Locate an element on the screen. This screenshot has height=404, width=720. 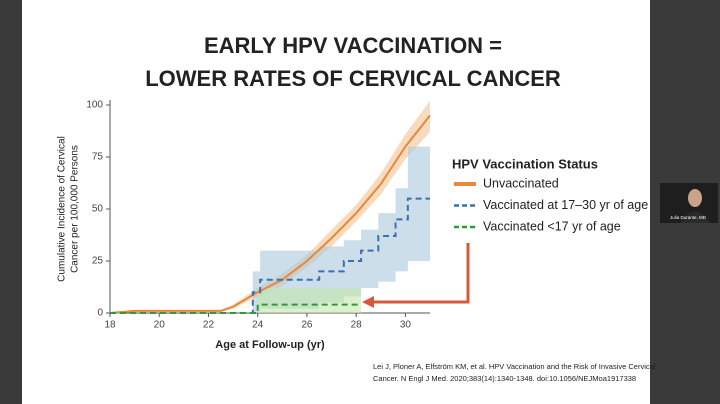
x-tick-label: 28 is located at coordinates (357, 325).